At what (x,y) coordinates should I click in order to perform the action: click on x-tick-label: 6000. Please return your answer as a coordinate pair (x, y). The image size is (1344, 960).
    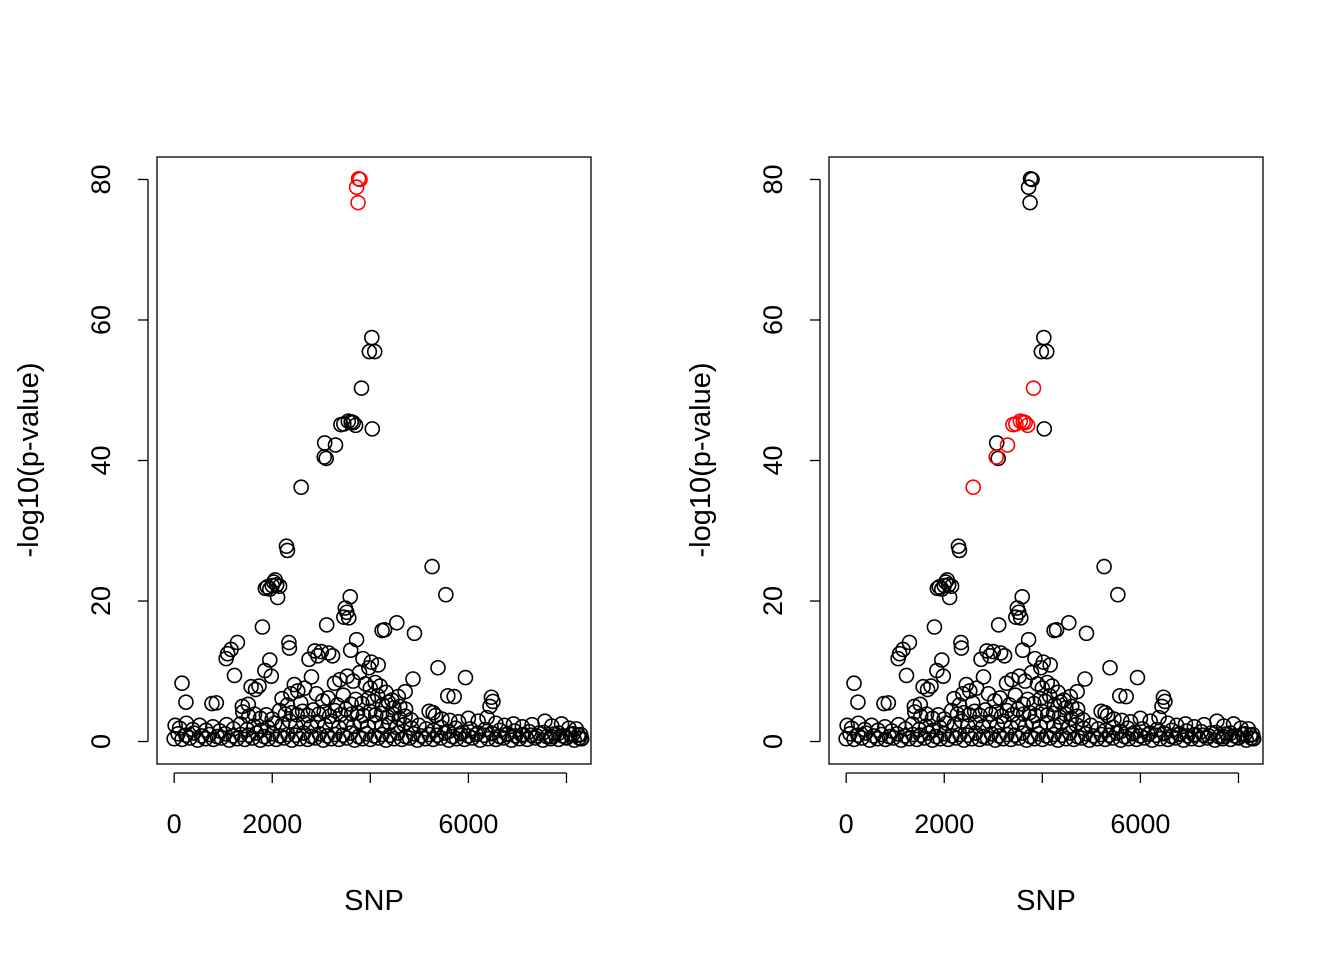
    Looking at the image, I should click on (468, 824).